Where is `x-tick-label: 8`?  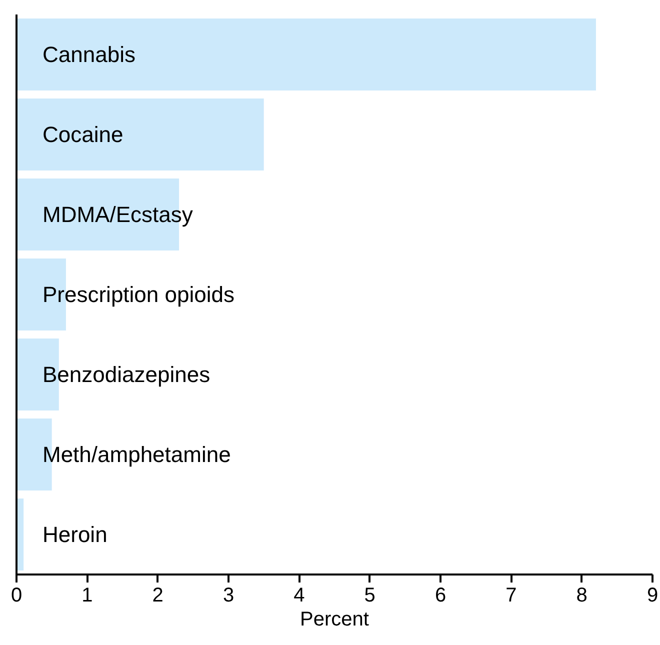
x-tick-label: 8 is located at coordinates (582, 595).